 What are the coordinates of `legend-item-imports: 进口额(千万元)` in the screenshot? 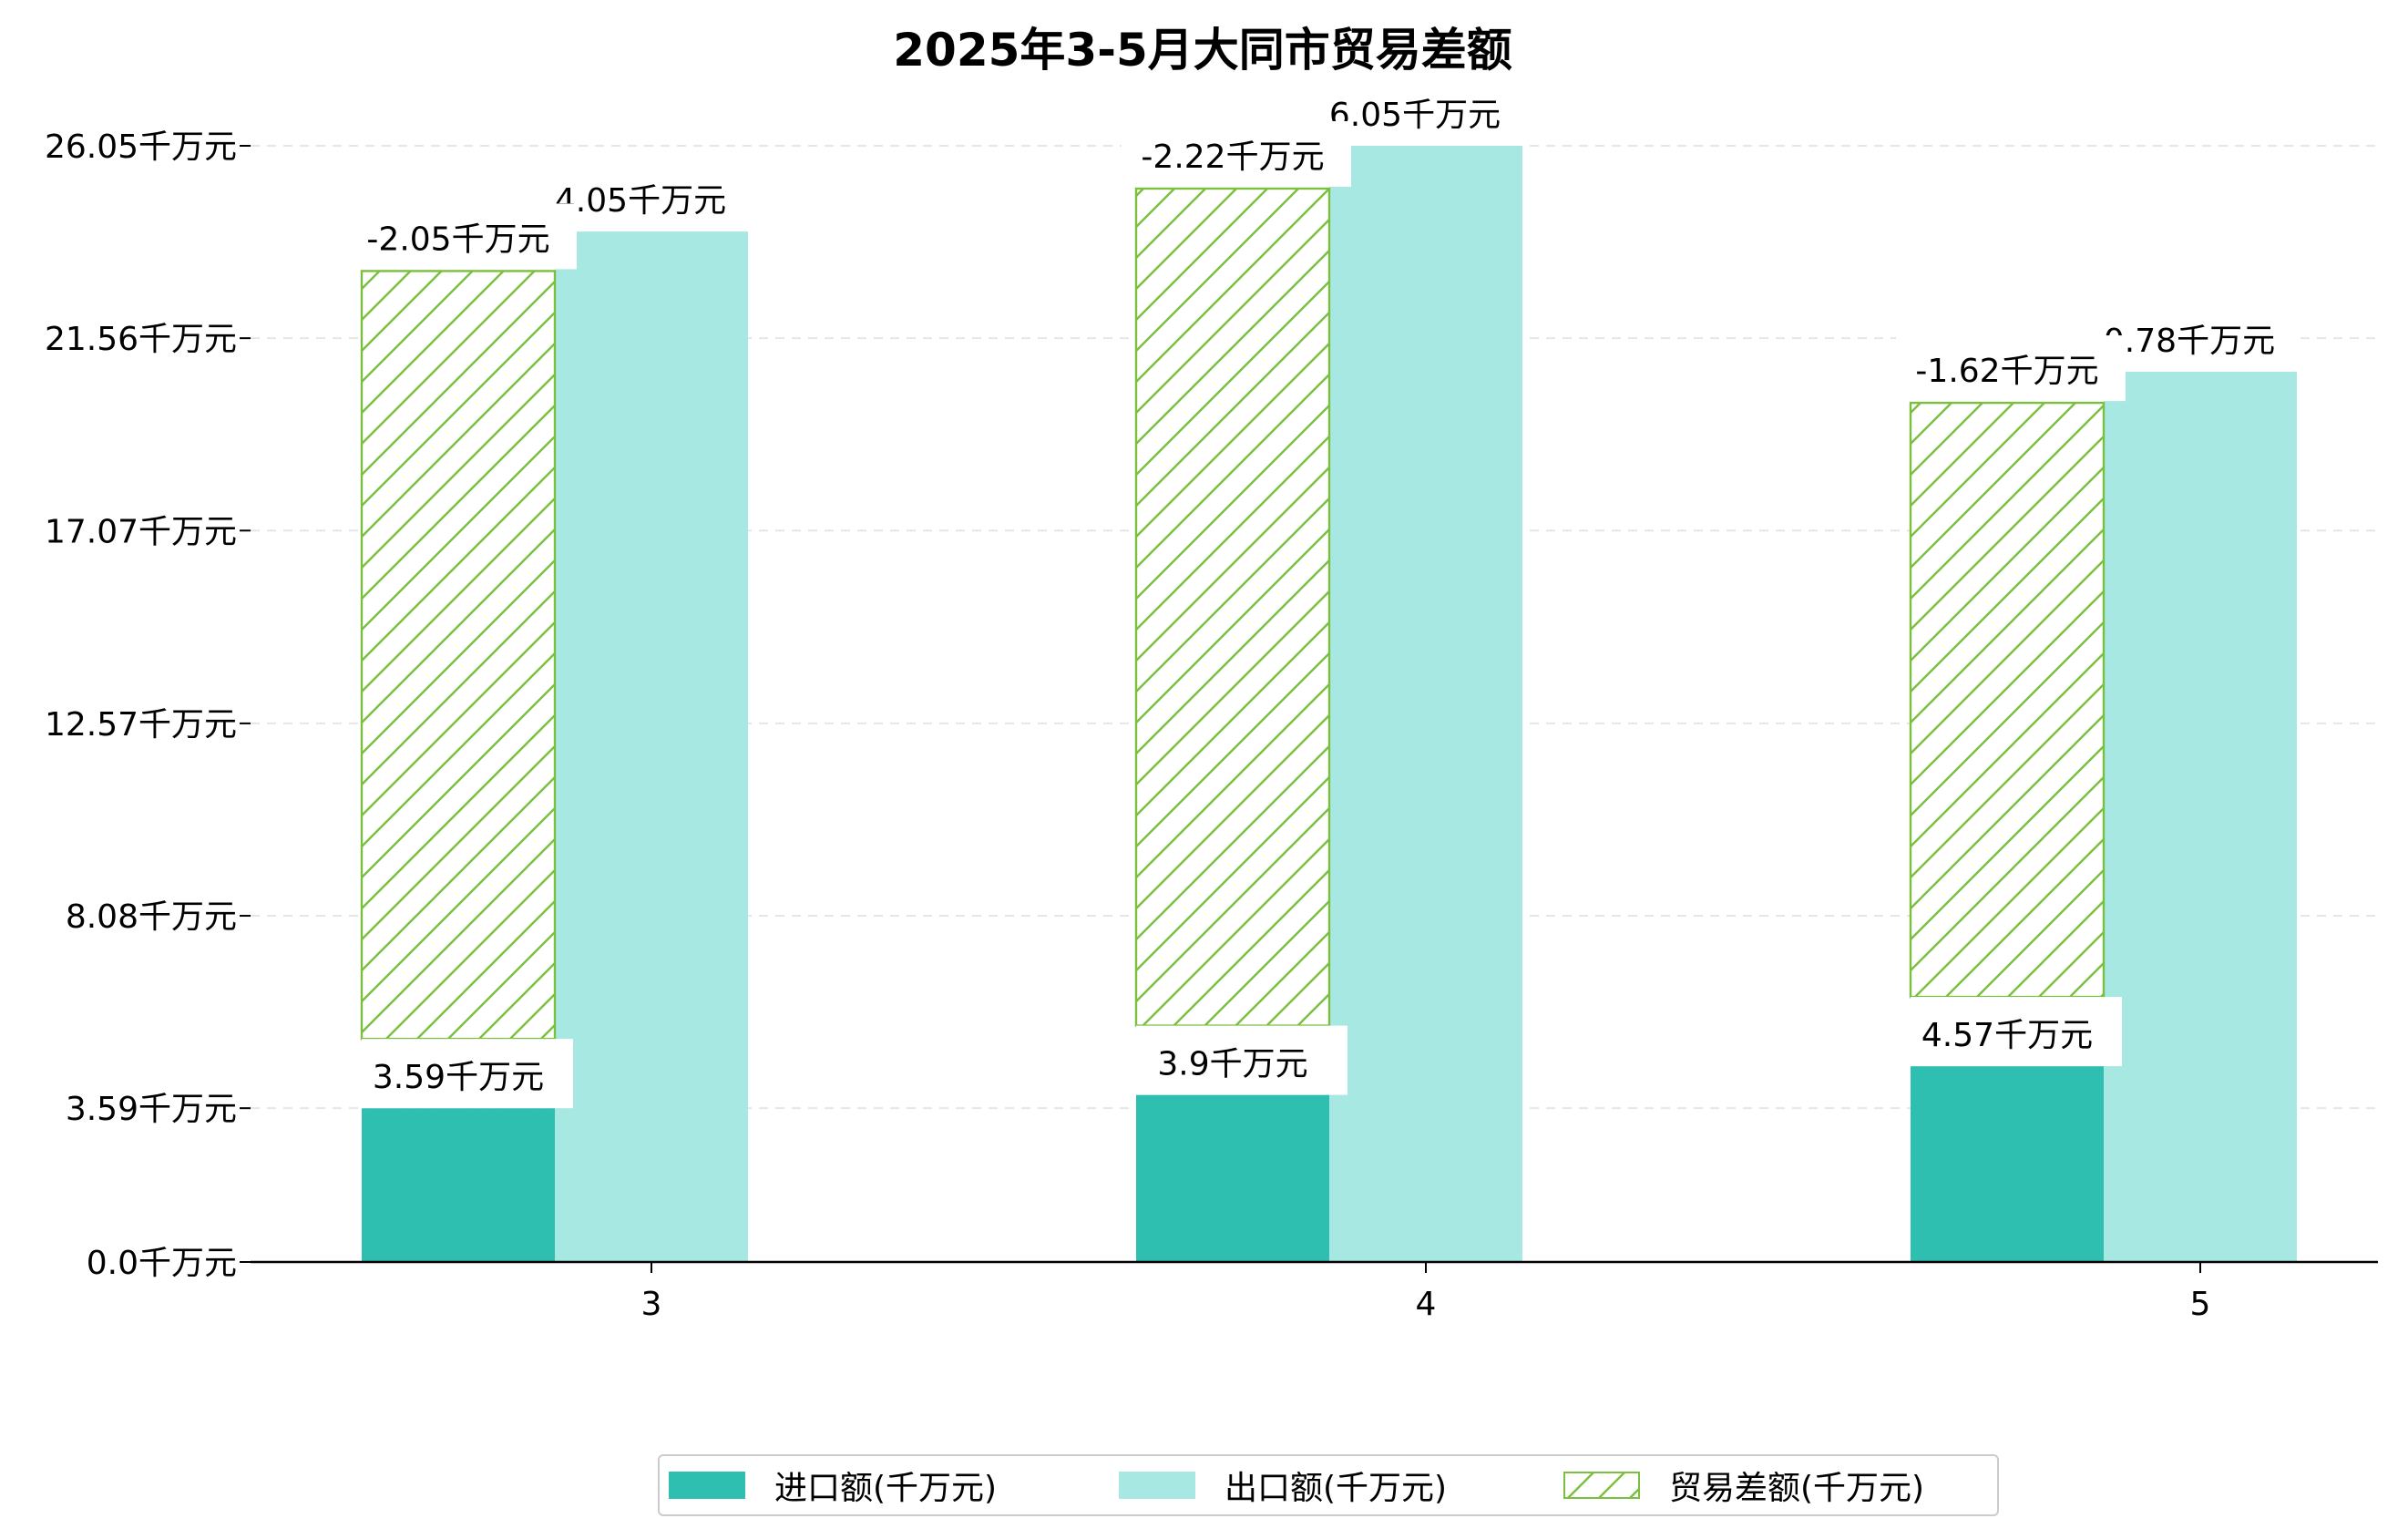 It's located at (833, 1485).